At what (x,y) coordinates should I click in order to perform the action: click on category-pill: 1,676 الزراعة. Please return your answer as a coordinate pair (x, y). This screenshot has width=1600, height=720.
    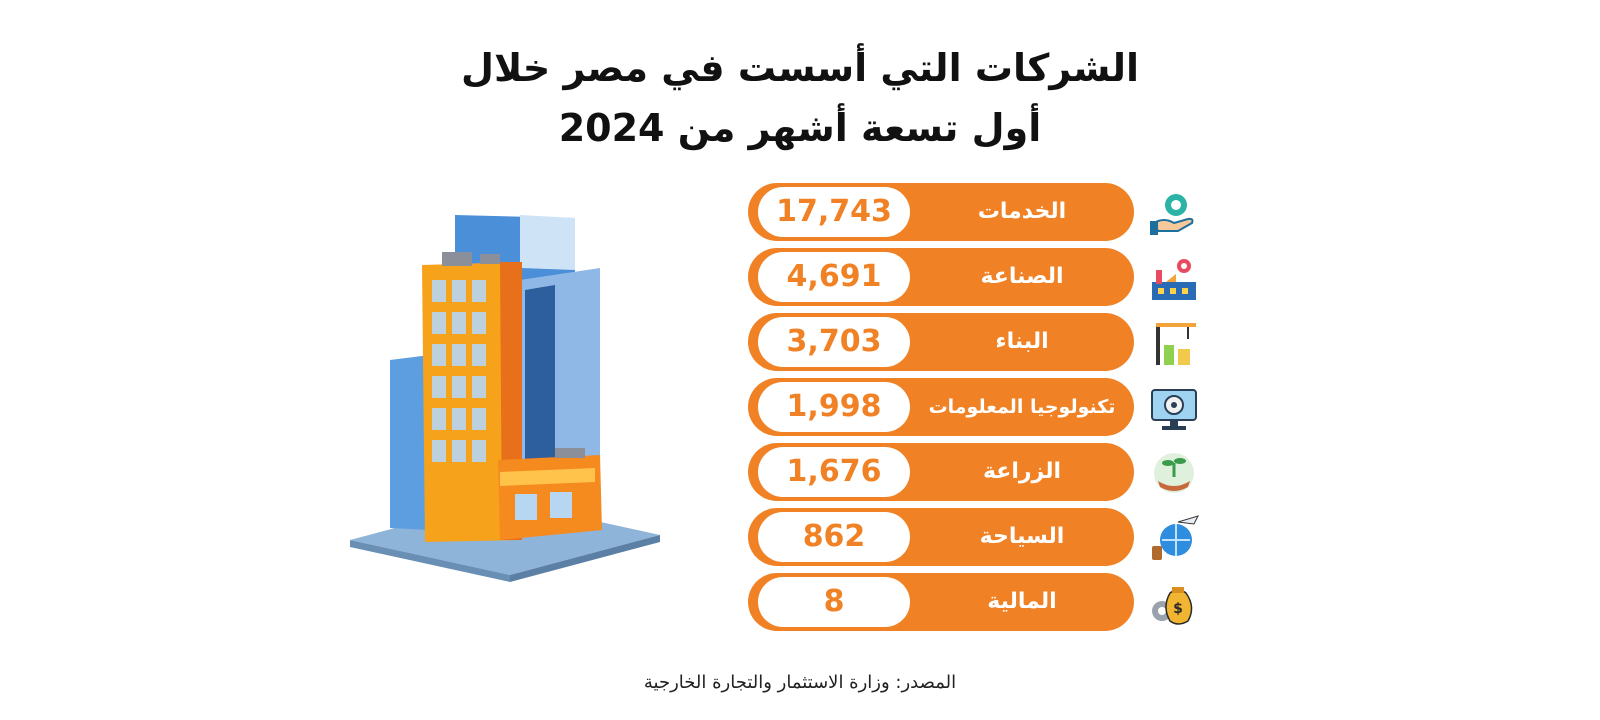
    Looking at the image, I should click on (941, 472).